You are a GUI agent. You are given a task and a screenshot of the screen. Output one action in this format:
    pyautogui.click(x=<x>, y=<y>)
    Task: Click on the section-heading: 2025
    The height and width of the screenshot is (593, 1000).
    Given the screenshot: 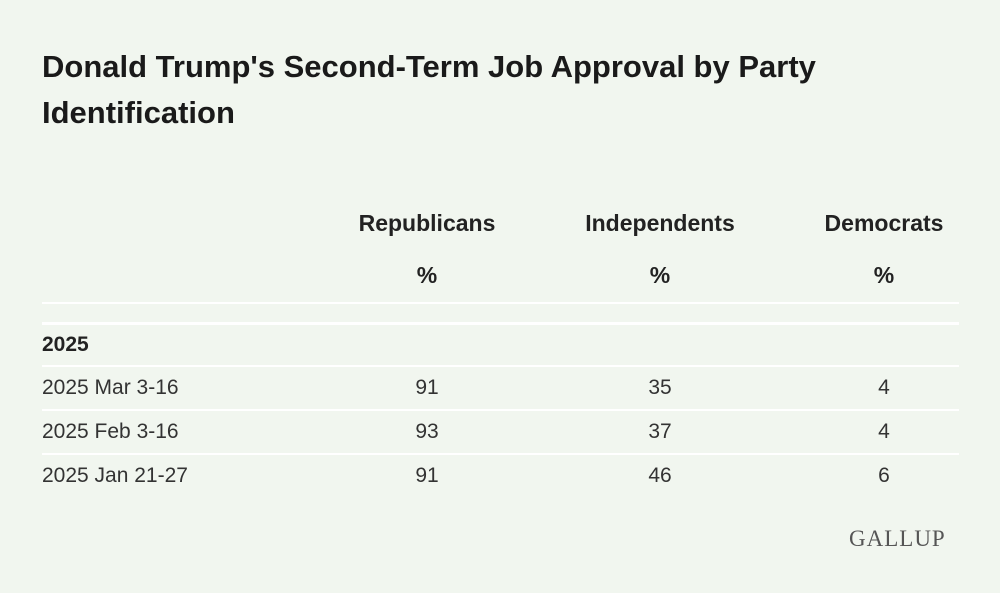 What is the action you would take?
    pyautogui.click(x=65, y=344)
    